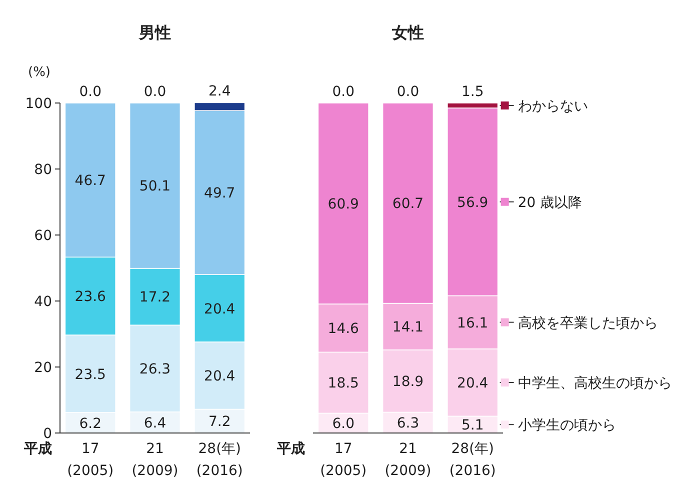 This screenshot has height=481, width=688. I want to click on legend-label: 高校を卒業した頃から, so click(588, 323).